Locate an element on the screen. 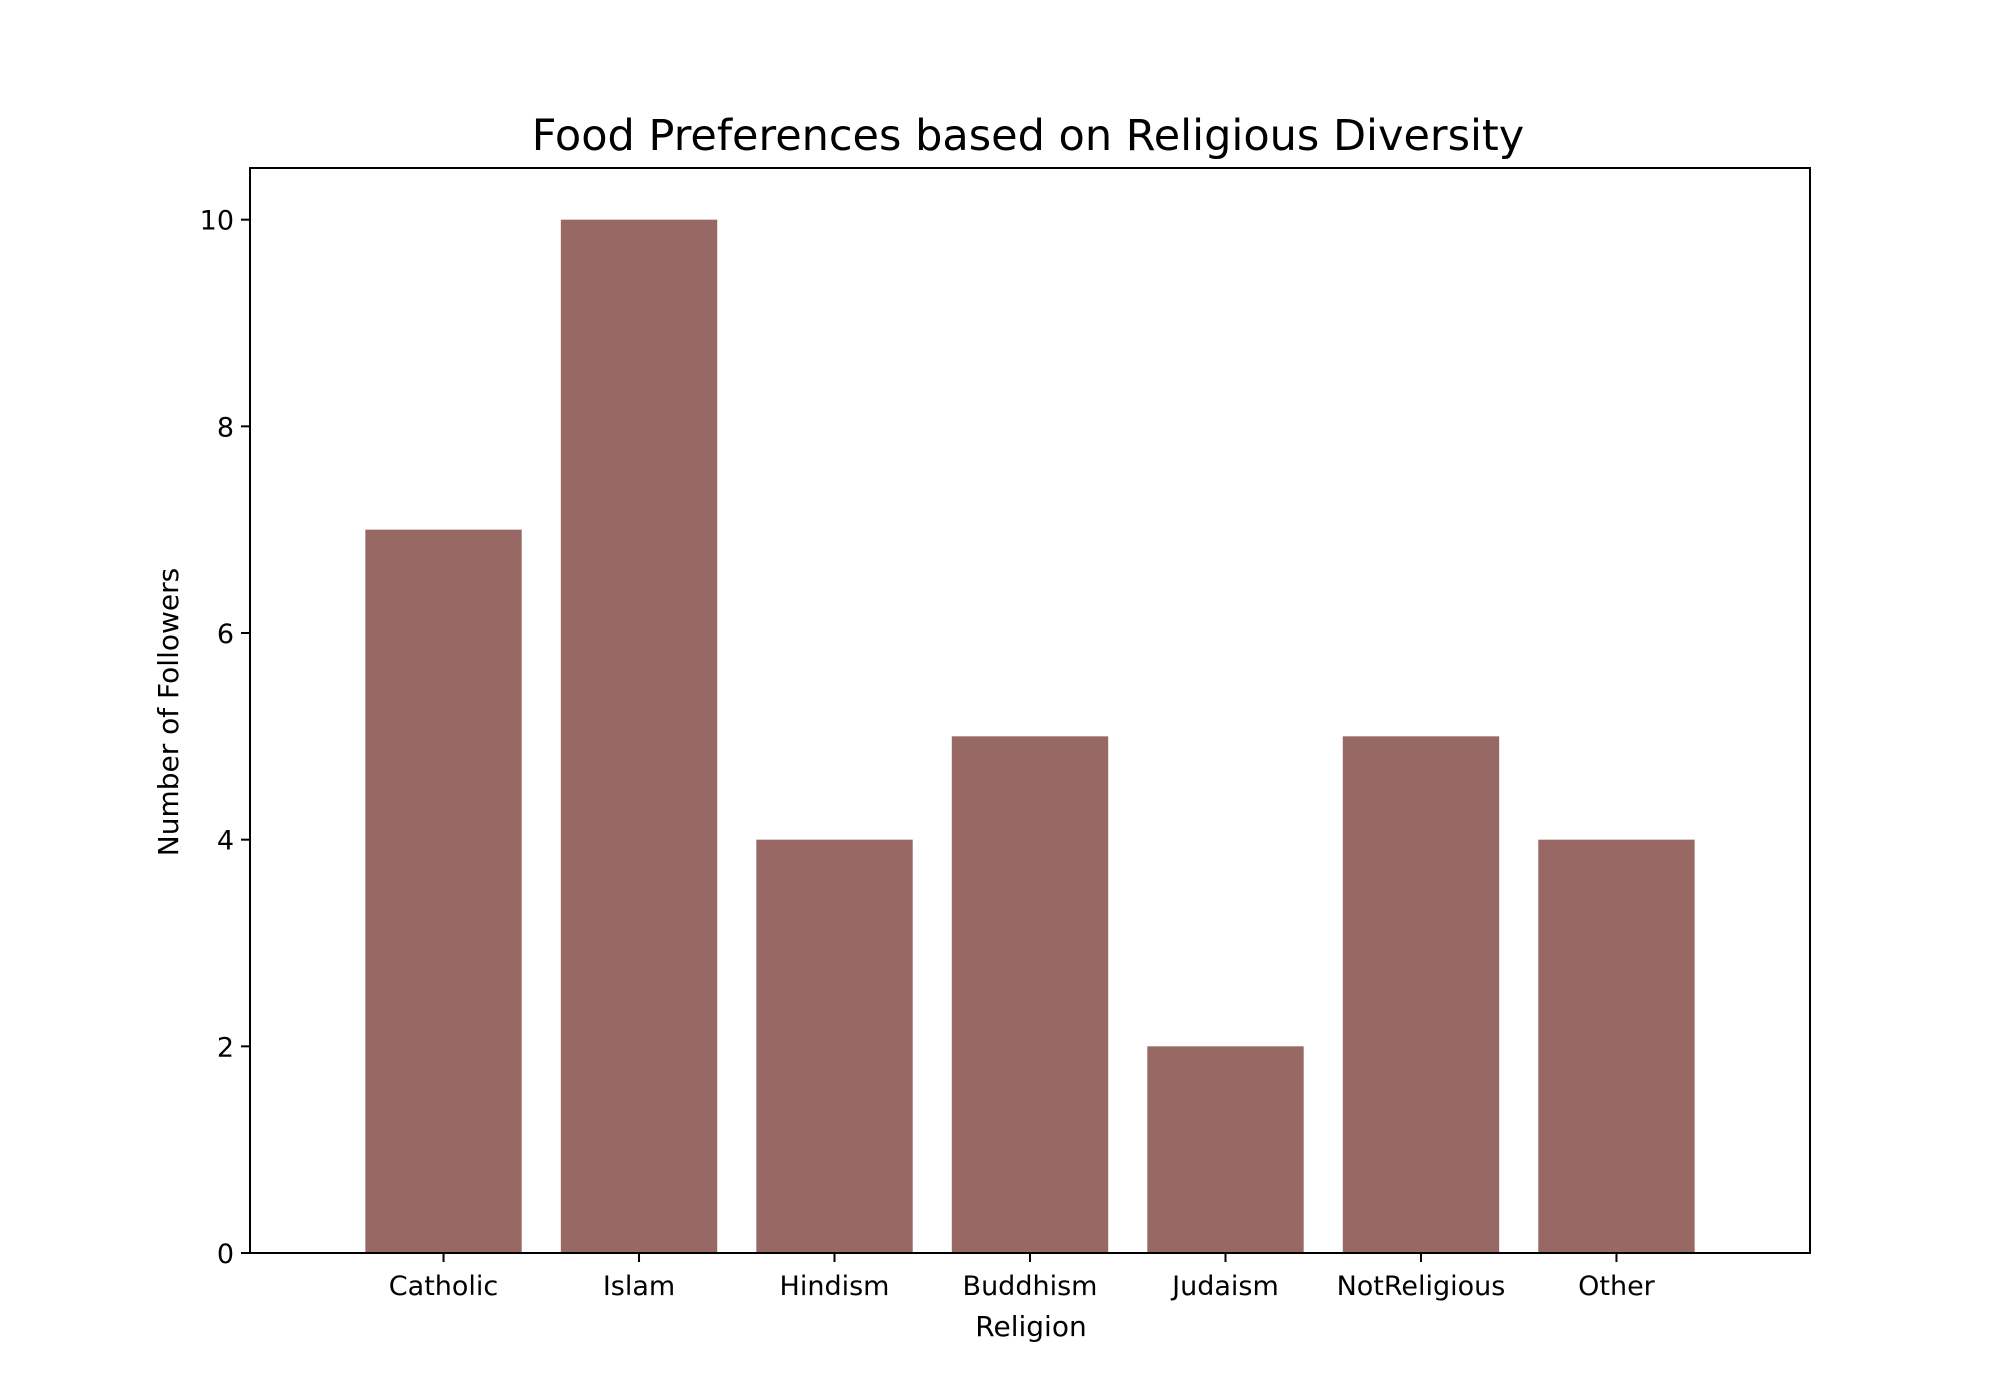 Image resolution: width=2000 pixels, height=1400 pixels. x-tick-label: Other is located at coordinates (1617, 1286).